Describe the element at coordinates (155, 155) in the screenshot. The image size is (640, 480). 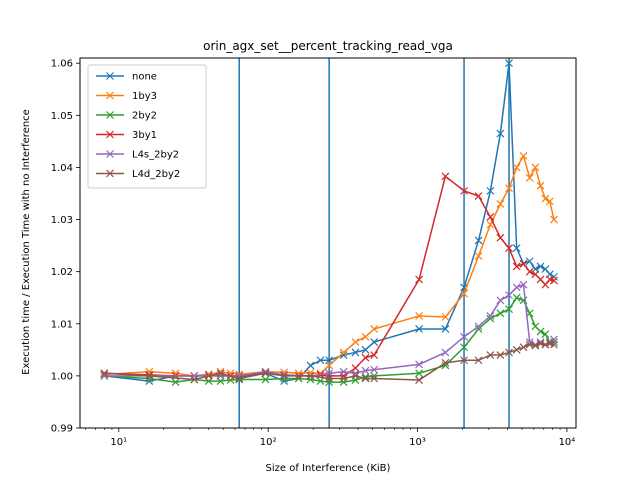
I see `legend-label: L4s_2by2` at that location.